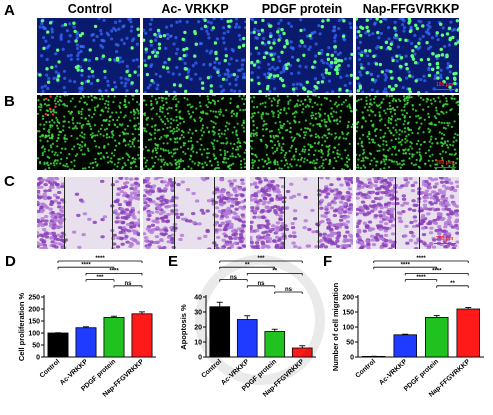 The image size is (493, 415). What do you see at coordinates (393, 372) in the screenshot?
I see `chart_2-category-label-1: Ac-VRKKP` at bounding box center [393, 372].